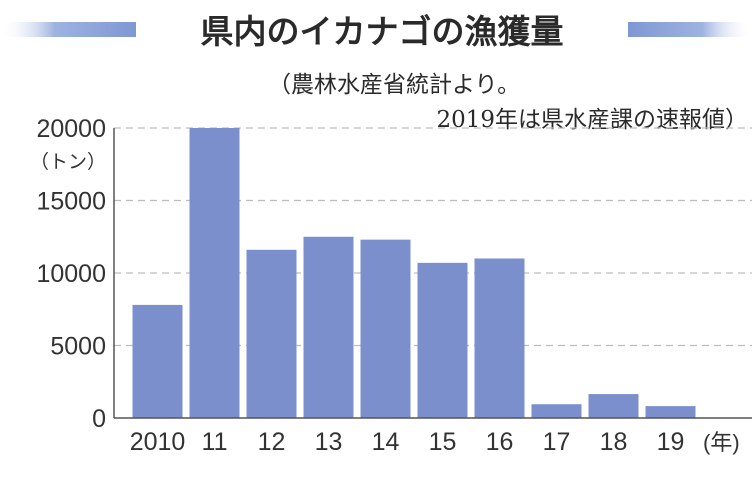 This screenshot has height=479, width=752. What do you see at coordinates (721, 442) in the screenshot?
I see `x-axis-unit: (年)` at bounding box center [721, 442].